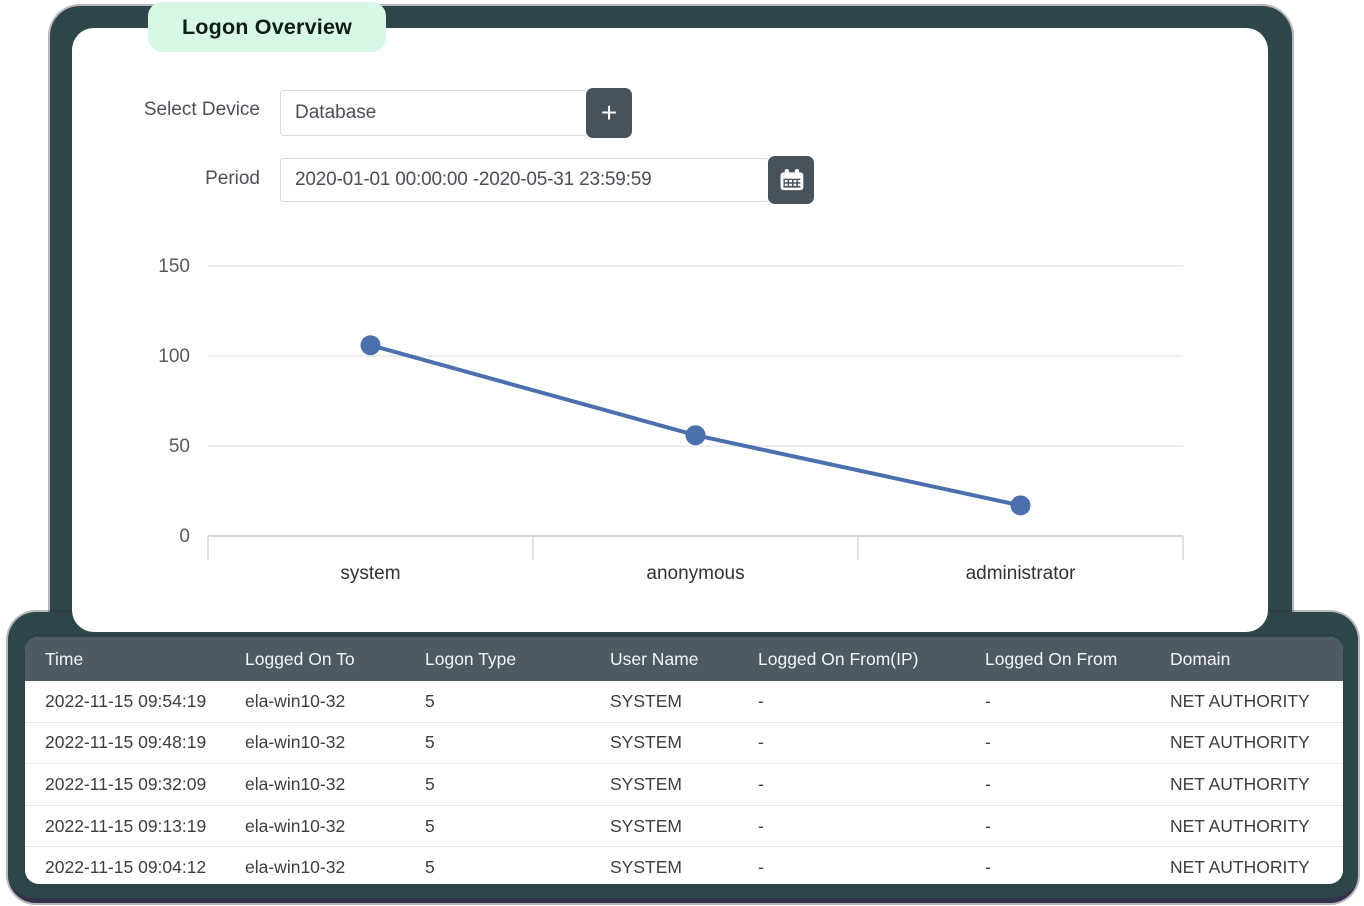 The image size is (1364, 906). Describe the element at coordinates (174, 266) in the screenshot. I see `y-tick-label: 150` at that location.